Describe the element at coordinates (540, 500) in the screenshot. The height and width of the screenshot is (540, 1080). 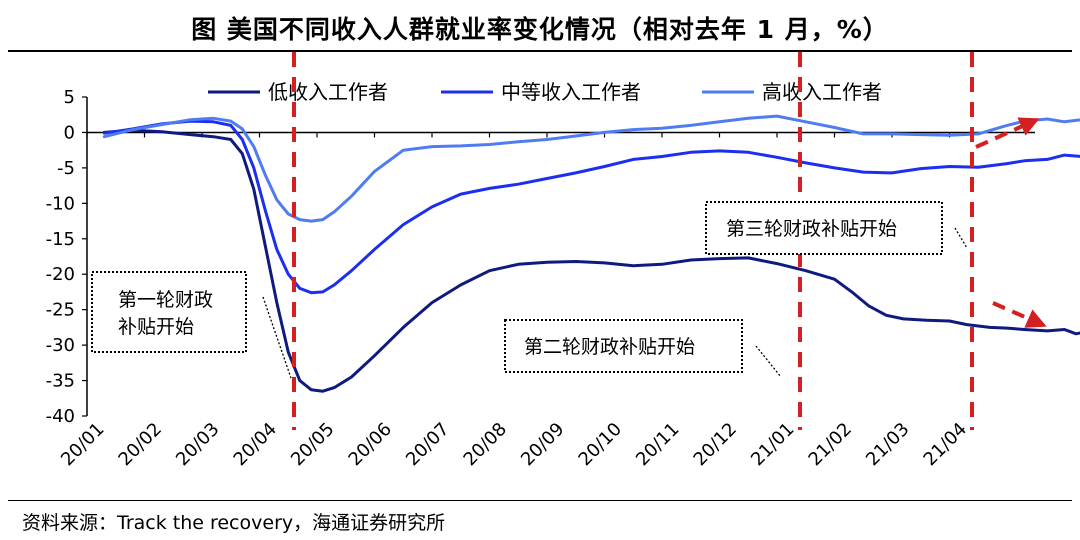
I see `source-divider` at that location.